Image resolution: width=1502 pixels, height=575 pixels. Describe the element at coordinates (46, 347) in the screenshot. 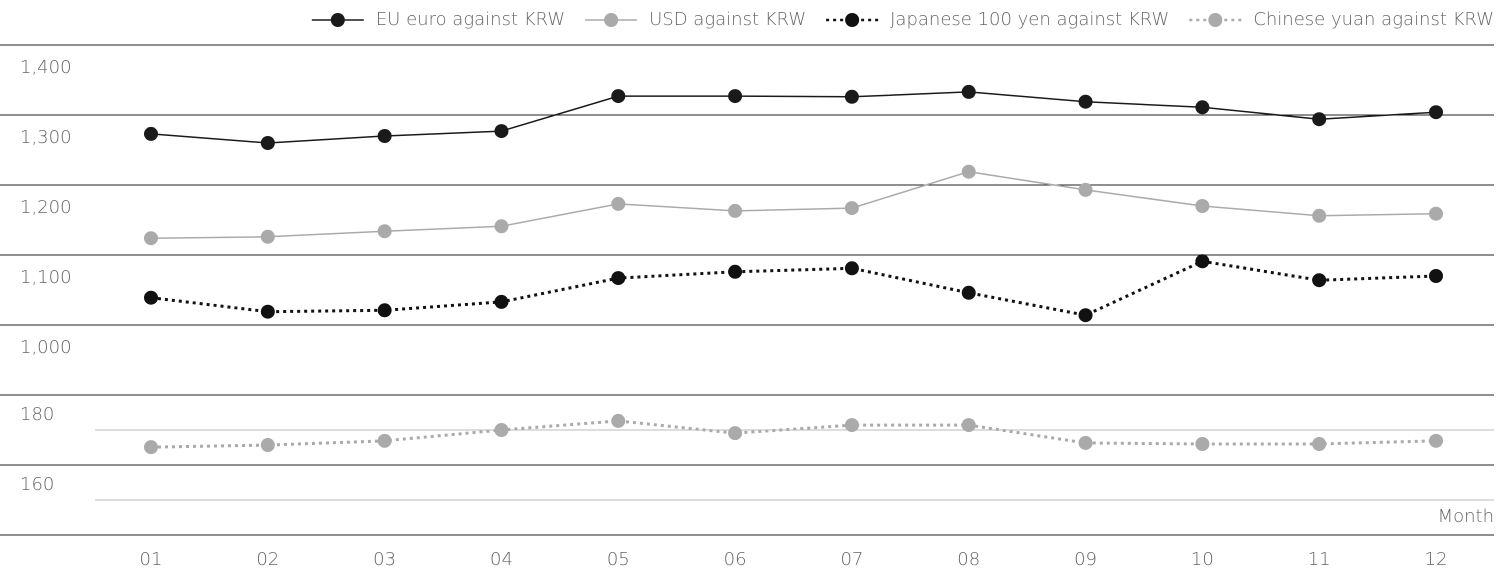

I see `y-tick-label: 1,000` at that location.